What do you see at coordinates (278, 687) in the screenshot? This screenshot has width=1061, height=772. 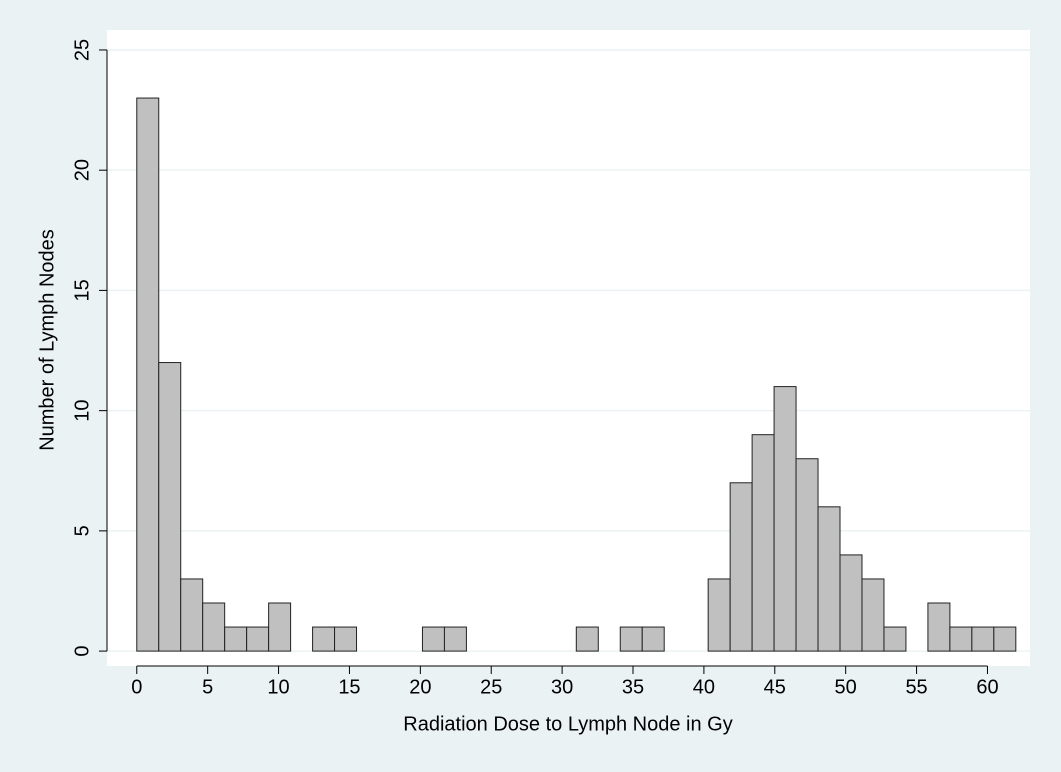 I see `x-tick-label: 10` at bounding box center [278, 687].